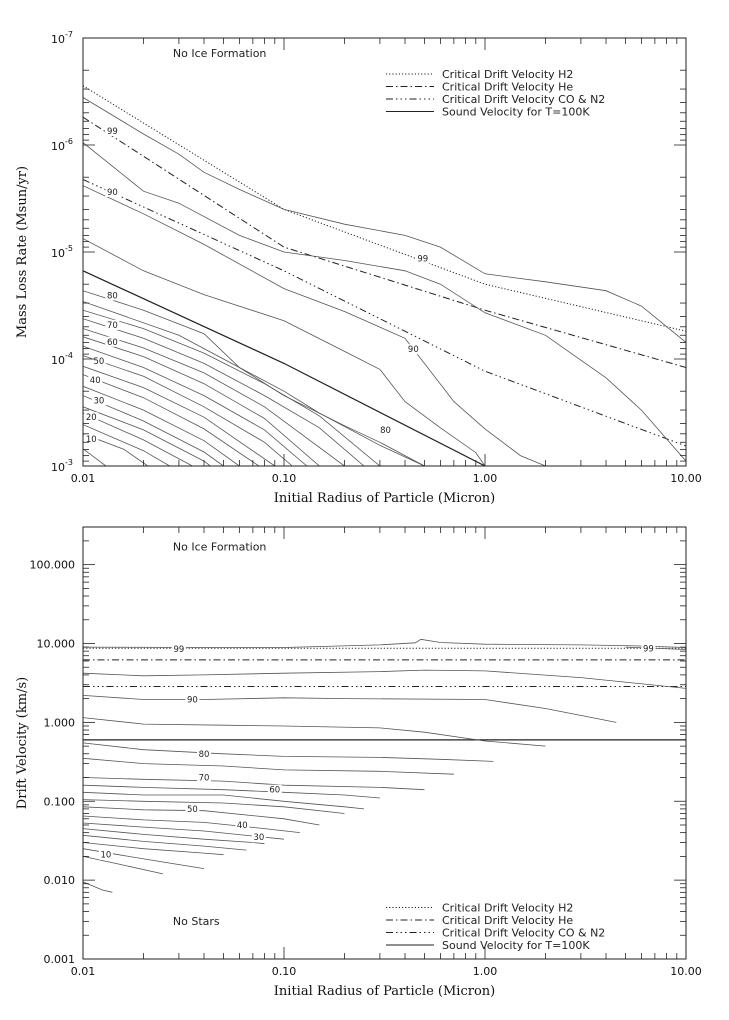 The width and height of the screenshot is (729, 1020). I want to click on contour-80-lower-line, so click(254, 383).